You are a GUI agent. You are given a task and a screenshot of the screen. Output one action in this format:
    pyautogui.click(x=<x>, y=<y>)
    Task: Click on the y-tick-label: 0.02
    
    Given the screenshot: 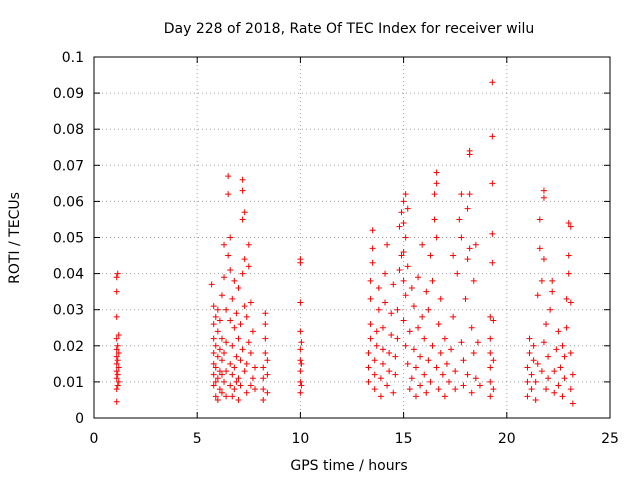 What is the action you would take?
    pyautogui.click(x=68, y=347)
    